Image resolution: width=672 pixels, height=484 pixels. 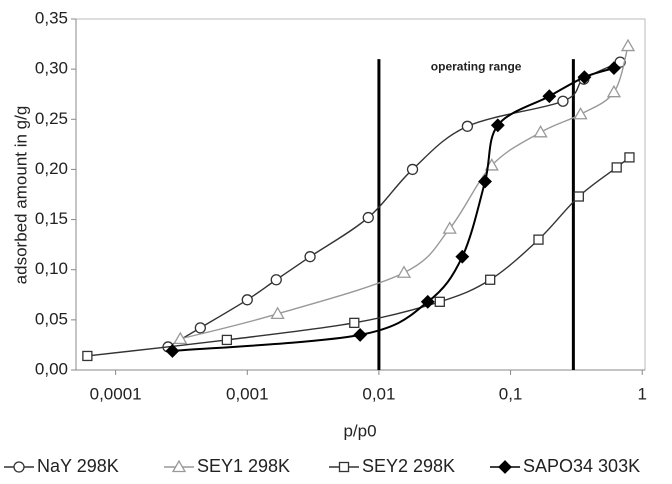 I want to click on legend-item: SEY2 298K, so click(x=392, y=466).